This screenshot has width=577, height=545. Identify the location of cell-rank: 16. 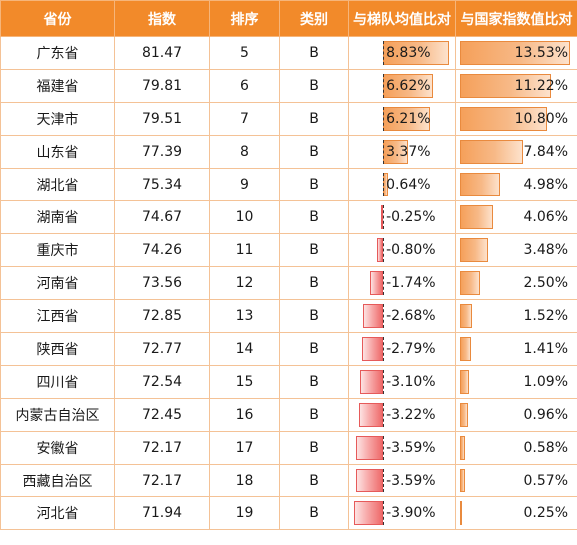
(244, 414).